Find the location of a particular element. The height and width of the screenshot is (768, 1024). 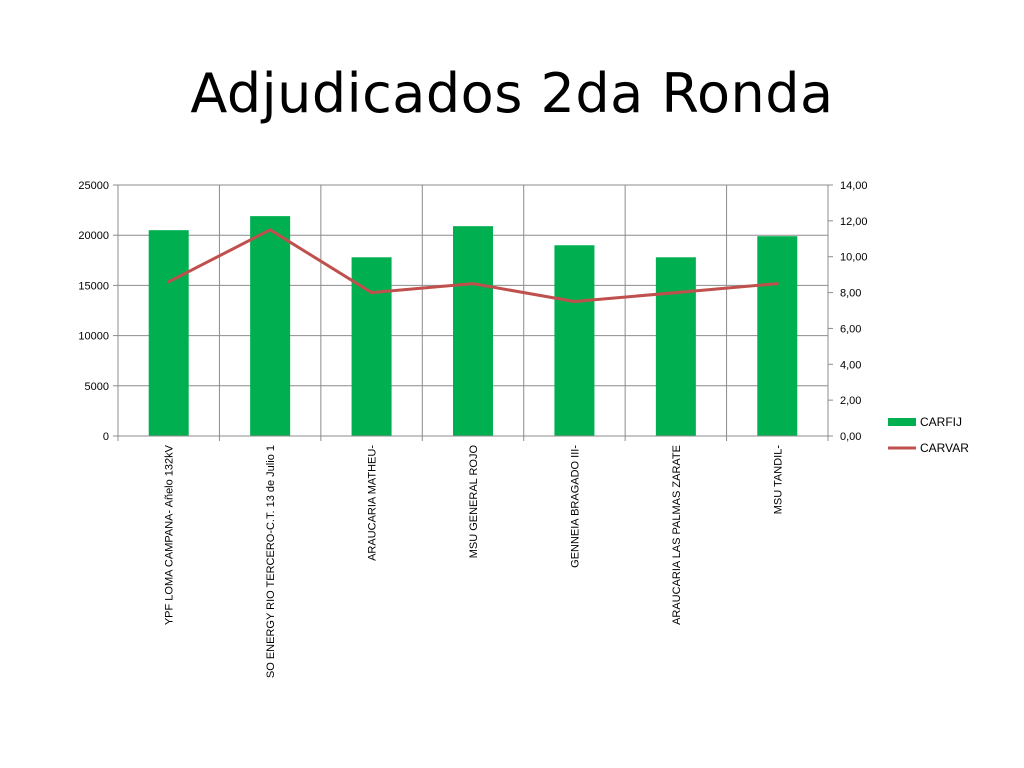

category-label: ARAUCARIA MATHEU- is located at coordinates (373, 503).